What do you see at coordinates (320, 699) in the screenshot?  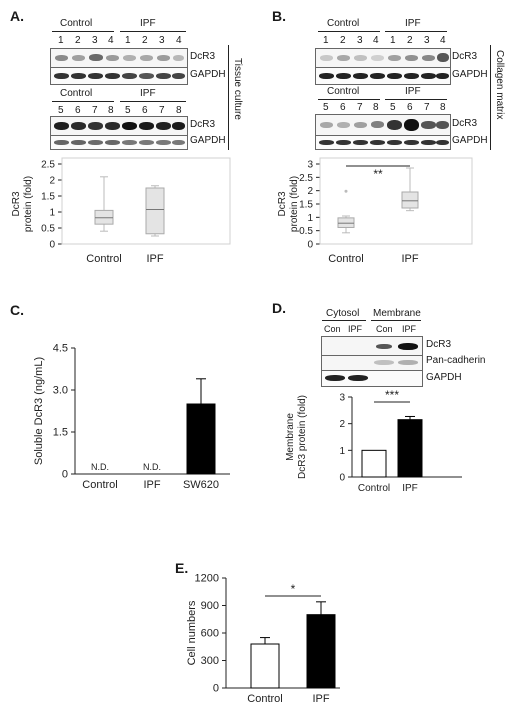 I see `chart-e-category-label: IPF` at bounding box center [320, 699].